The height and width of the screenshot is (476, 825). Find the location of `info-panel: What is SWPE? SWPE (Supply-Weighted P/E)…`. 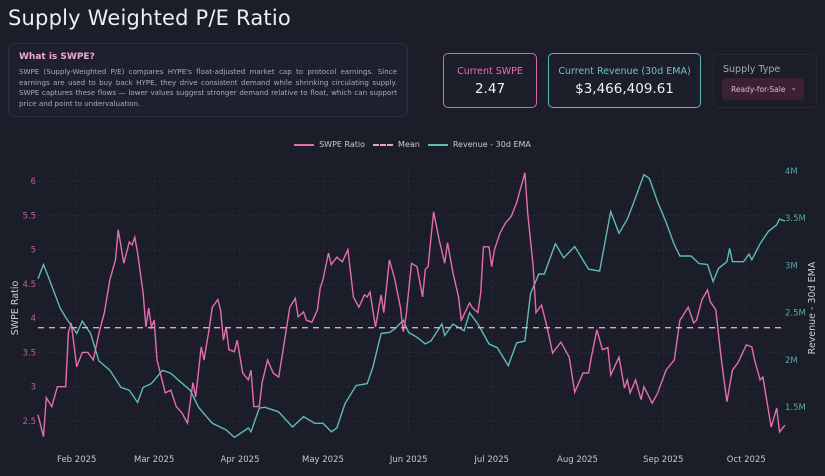

info-panel: What is SWPE? SWPE (Supply-Weighted P/E)… is located at coordinates (208, 80).